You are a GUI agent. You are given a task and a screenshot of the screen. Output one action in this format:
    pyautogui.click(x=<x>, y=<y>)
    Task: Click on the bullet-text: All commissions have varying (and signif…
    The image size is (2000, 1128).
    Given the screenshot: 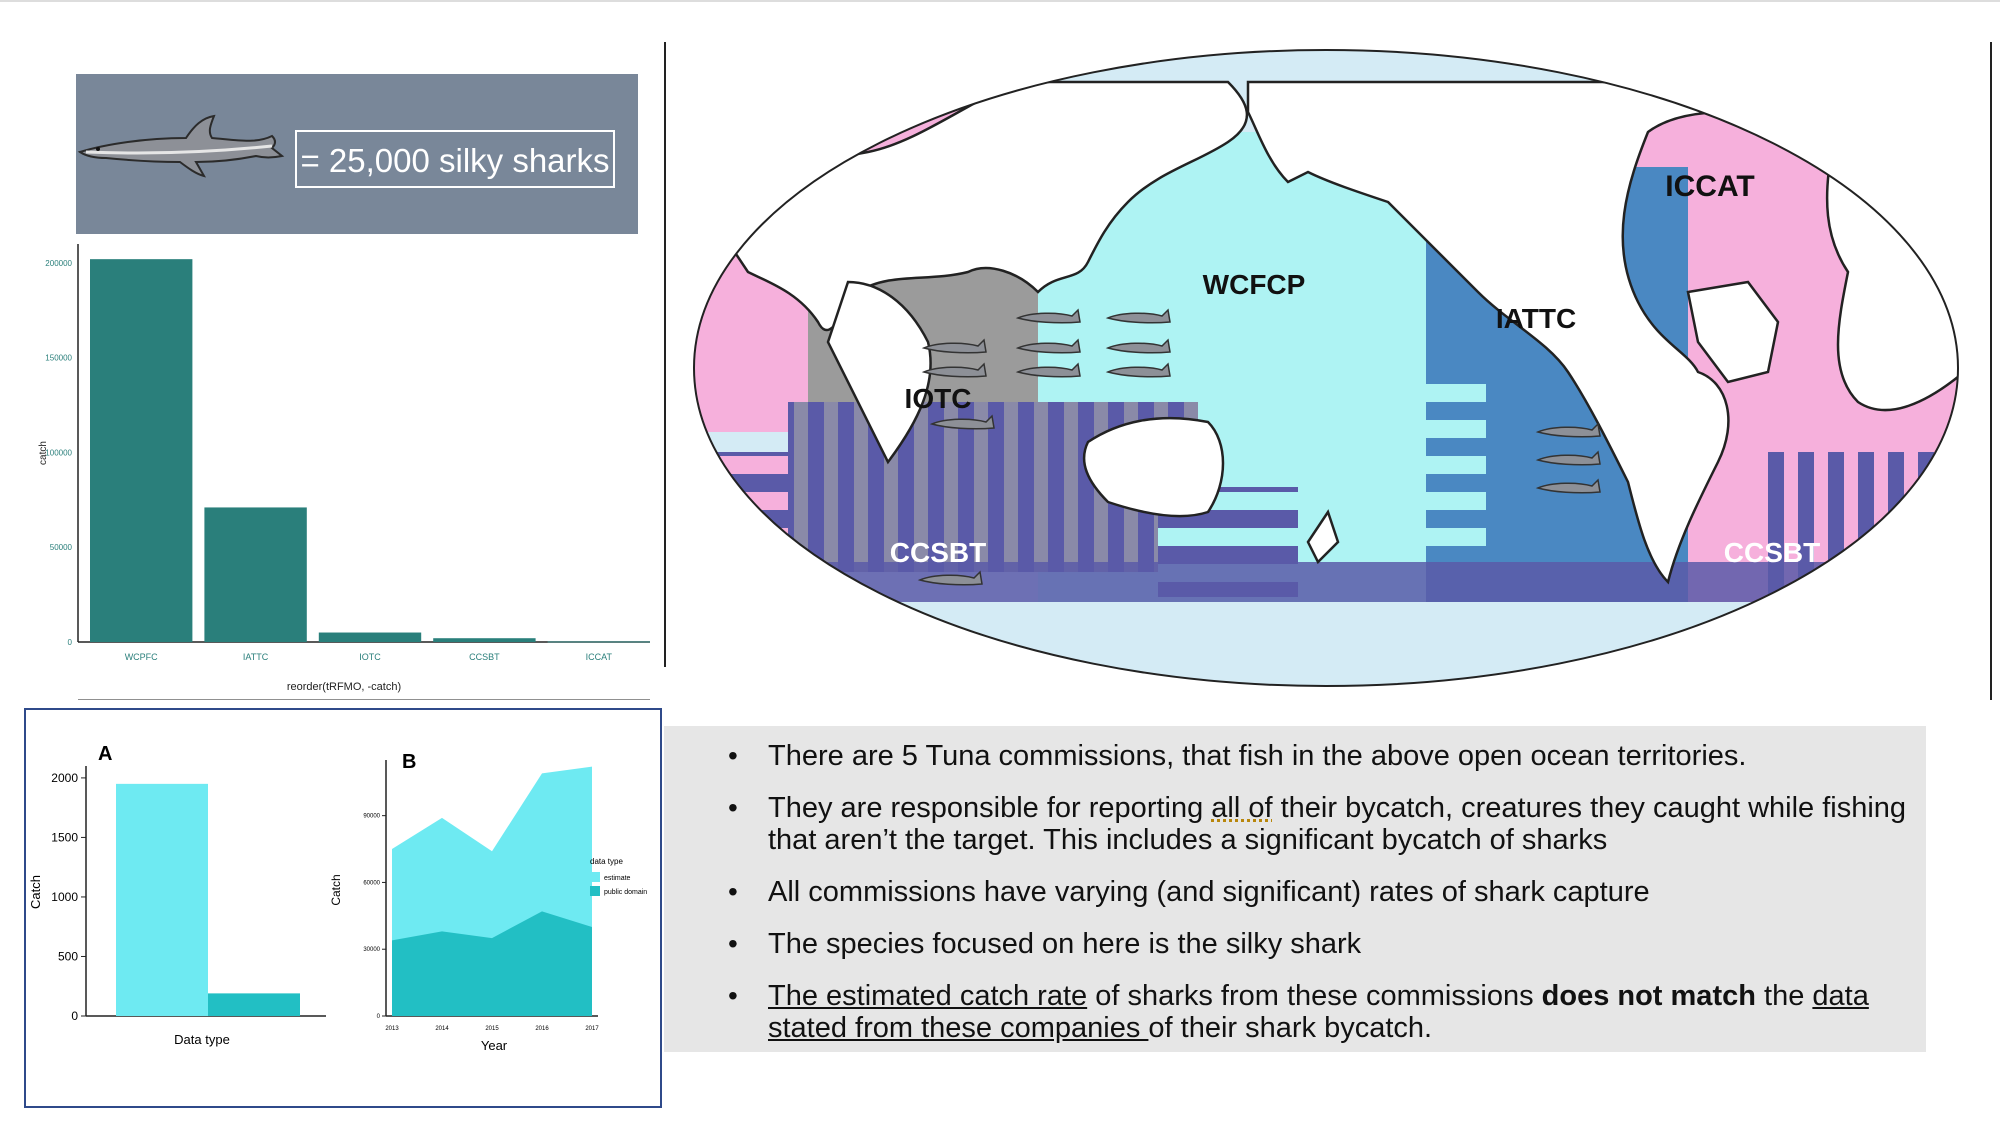 What is the action you would take?
    pyautogui.click(x=1209, y=892)
    